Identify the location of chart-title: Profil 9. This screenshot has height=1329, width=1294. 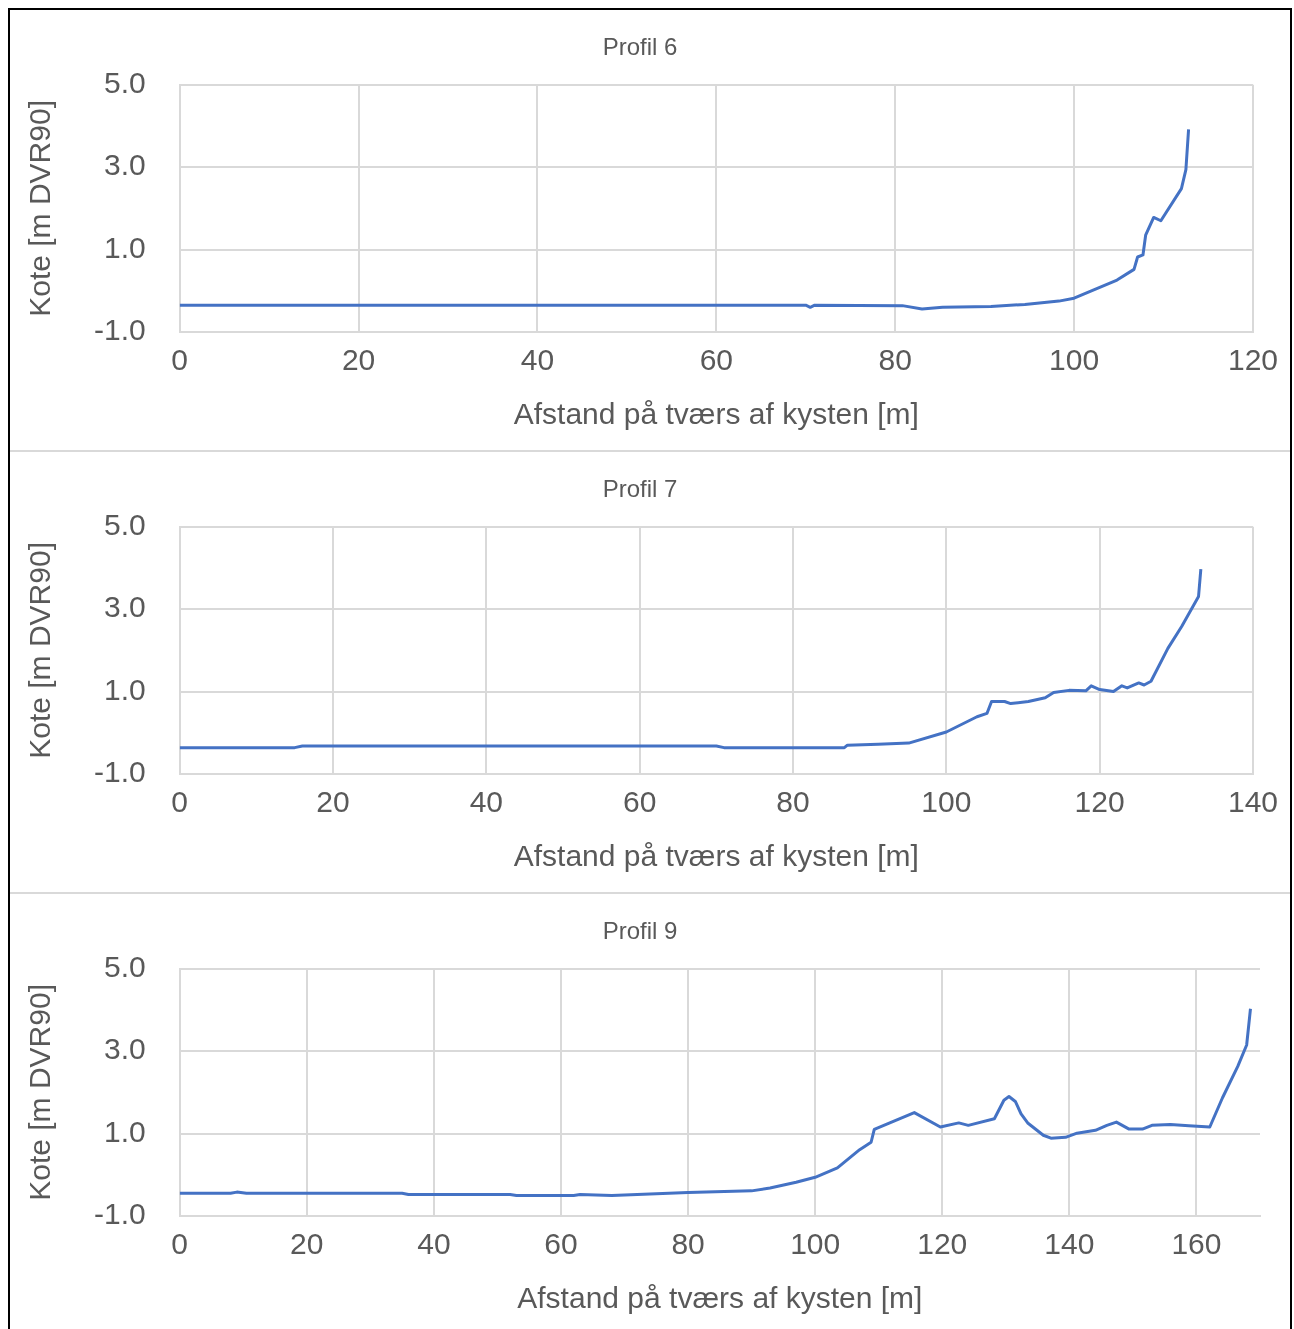
(640, 931).